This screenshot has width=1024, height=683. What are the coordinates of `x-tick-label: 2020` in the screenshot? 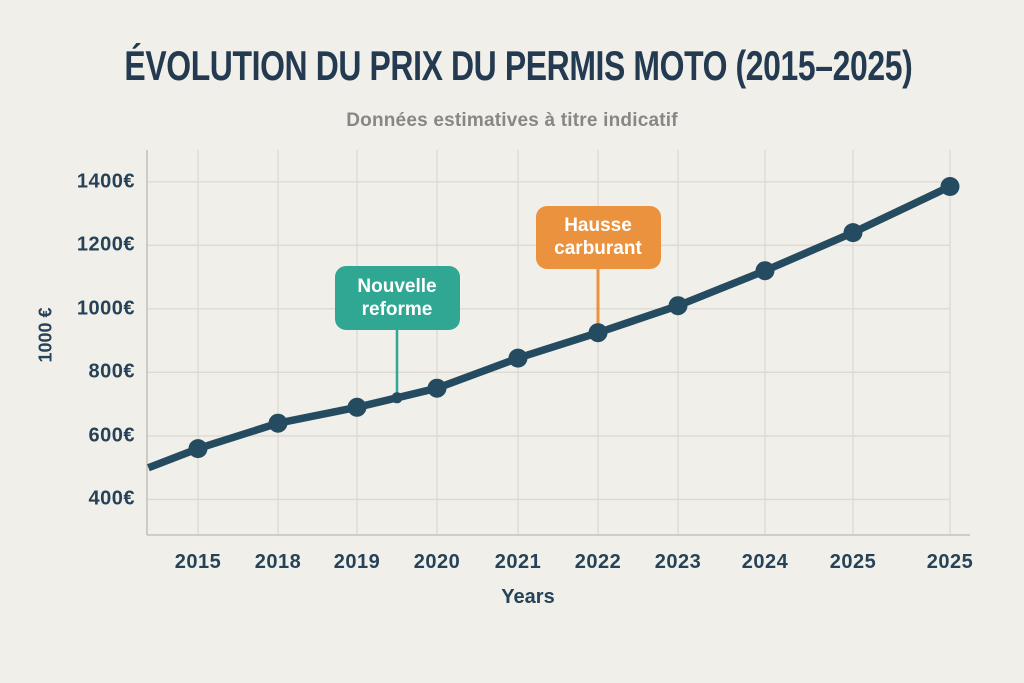 It's located at (437, 562).